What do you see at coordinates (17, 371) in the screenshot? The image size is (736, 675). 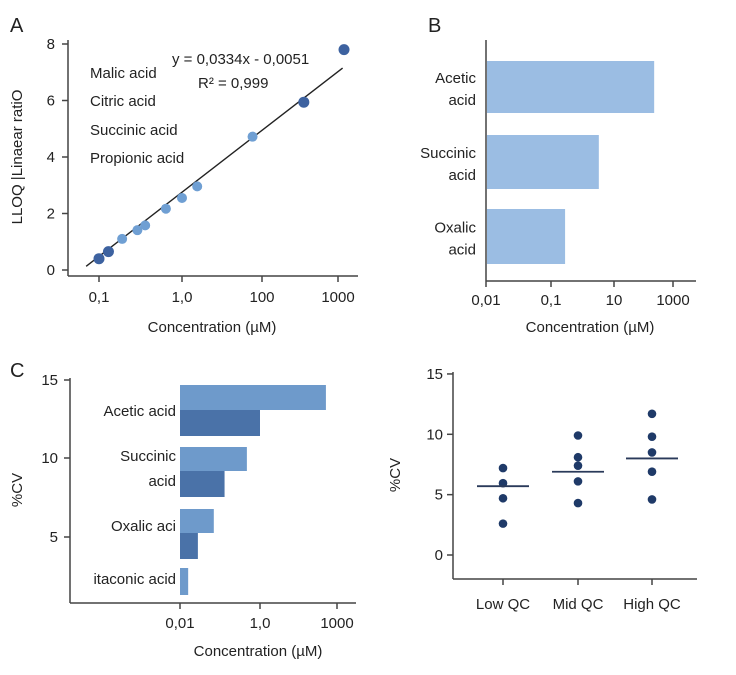 I see `panel-label-c: C` at bounding box center [17, 371].